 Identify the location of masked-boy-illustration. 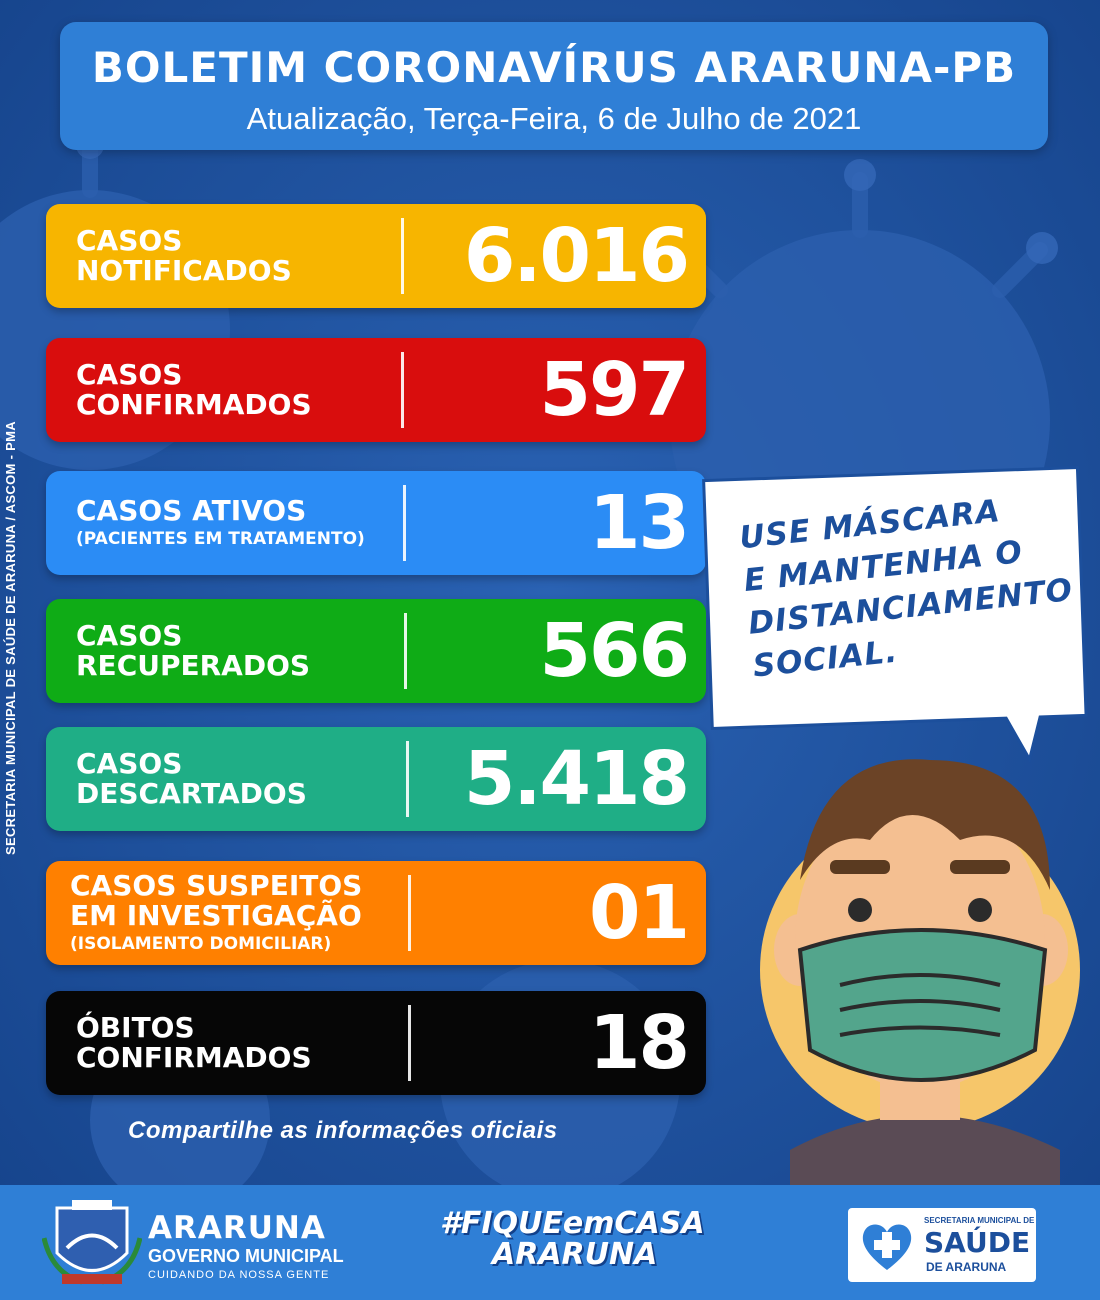
(920, 974).